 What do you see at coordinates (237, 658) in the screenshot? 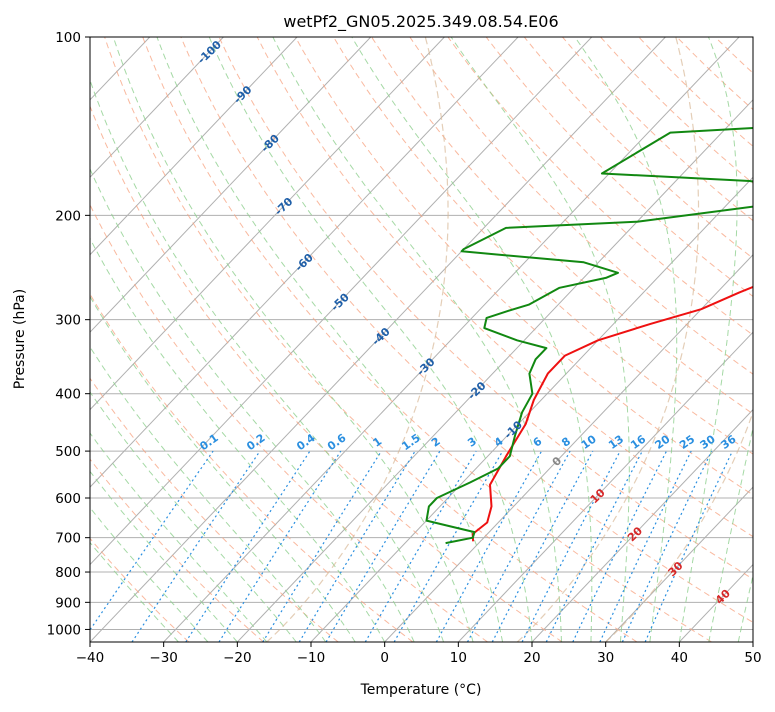
I see `x-tick-label: −20` at bounding box center [237, 658].